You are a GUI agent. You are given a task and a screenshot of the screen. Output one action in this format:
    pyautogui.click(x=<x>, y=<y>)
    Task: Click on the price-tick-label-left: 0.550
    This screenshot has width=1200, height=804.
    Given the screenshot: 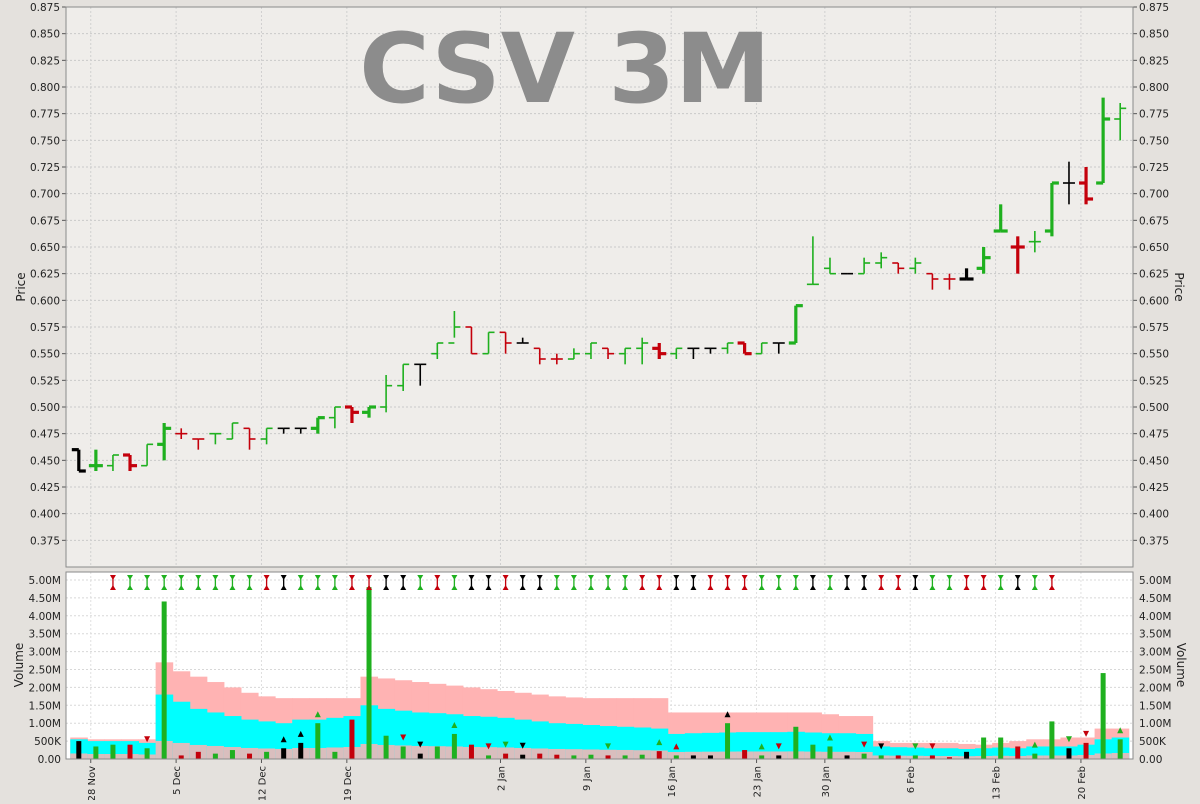 What is the action you would take?
    pyautogui.click(x=45, y=355)
    